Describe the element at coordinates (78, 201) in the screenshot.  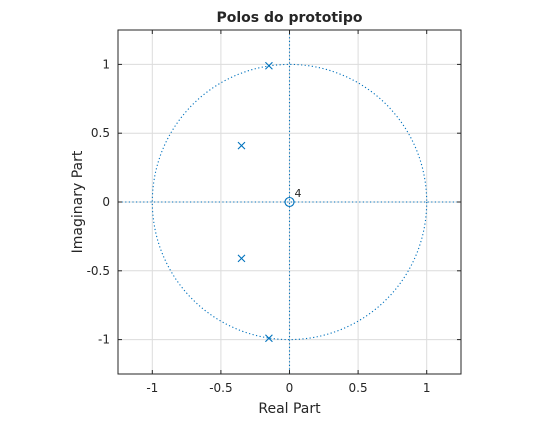
I see `y-axis-label: Imaginary Part` at that location.